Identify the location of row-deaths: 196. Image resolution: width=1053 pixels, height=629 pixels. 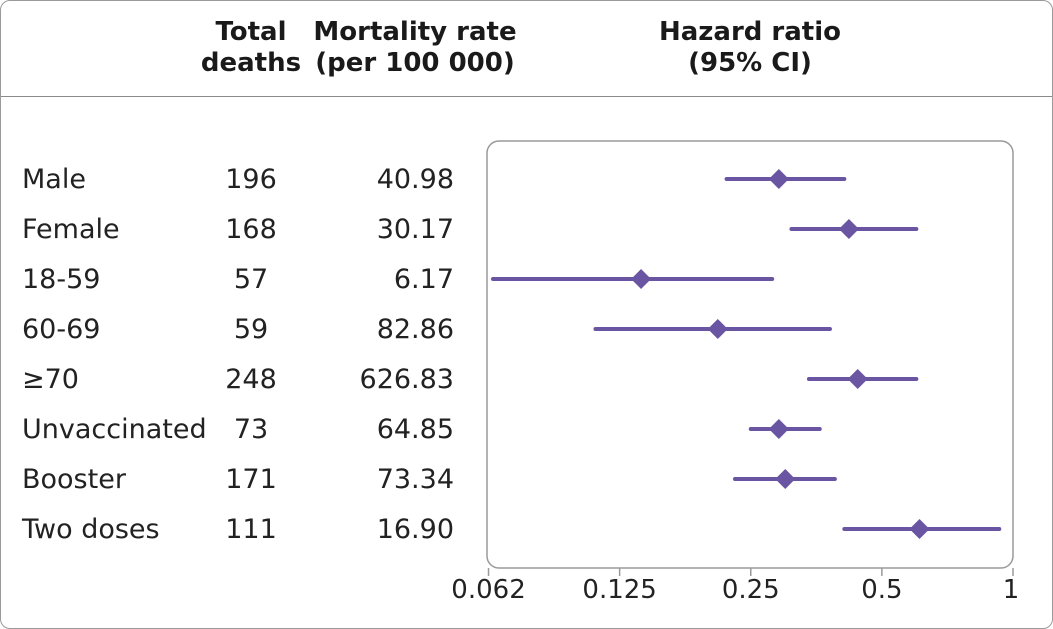
(251, 179).